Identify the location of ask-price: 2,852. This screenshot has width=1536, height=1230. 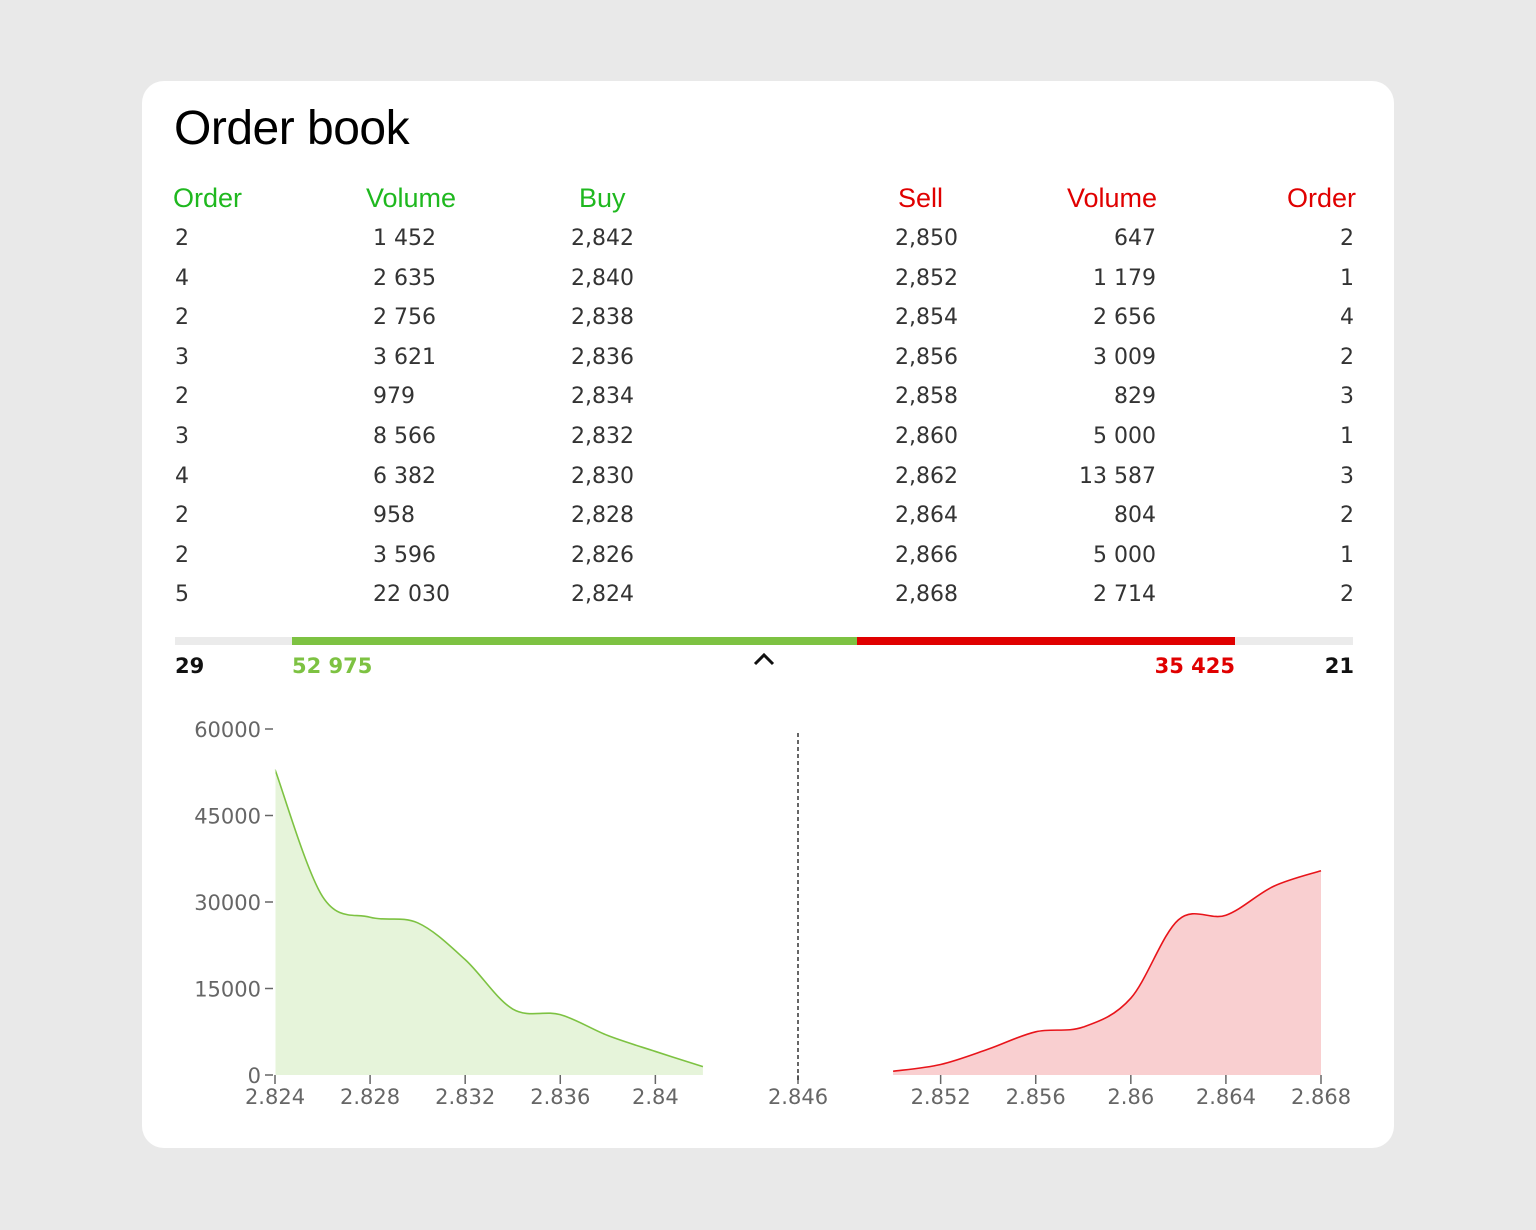
(926, 278).